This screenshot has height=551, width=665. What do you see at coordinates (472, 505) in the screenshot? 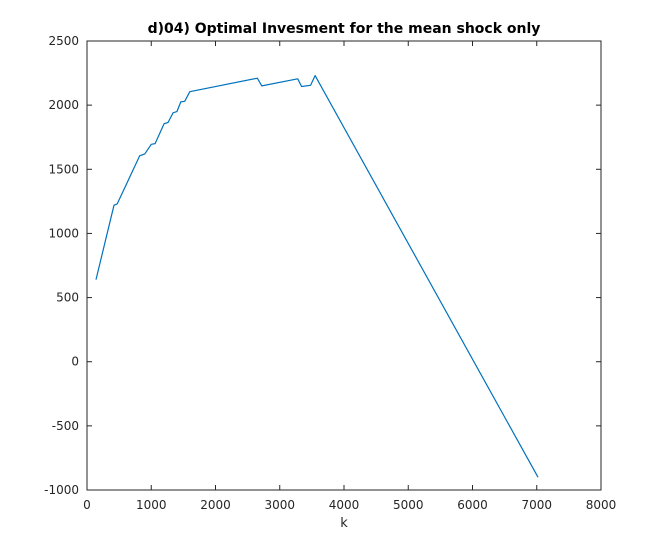
I see `x-tick-label: 6000` at bounding box center [472, 505].